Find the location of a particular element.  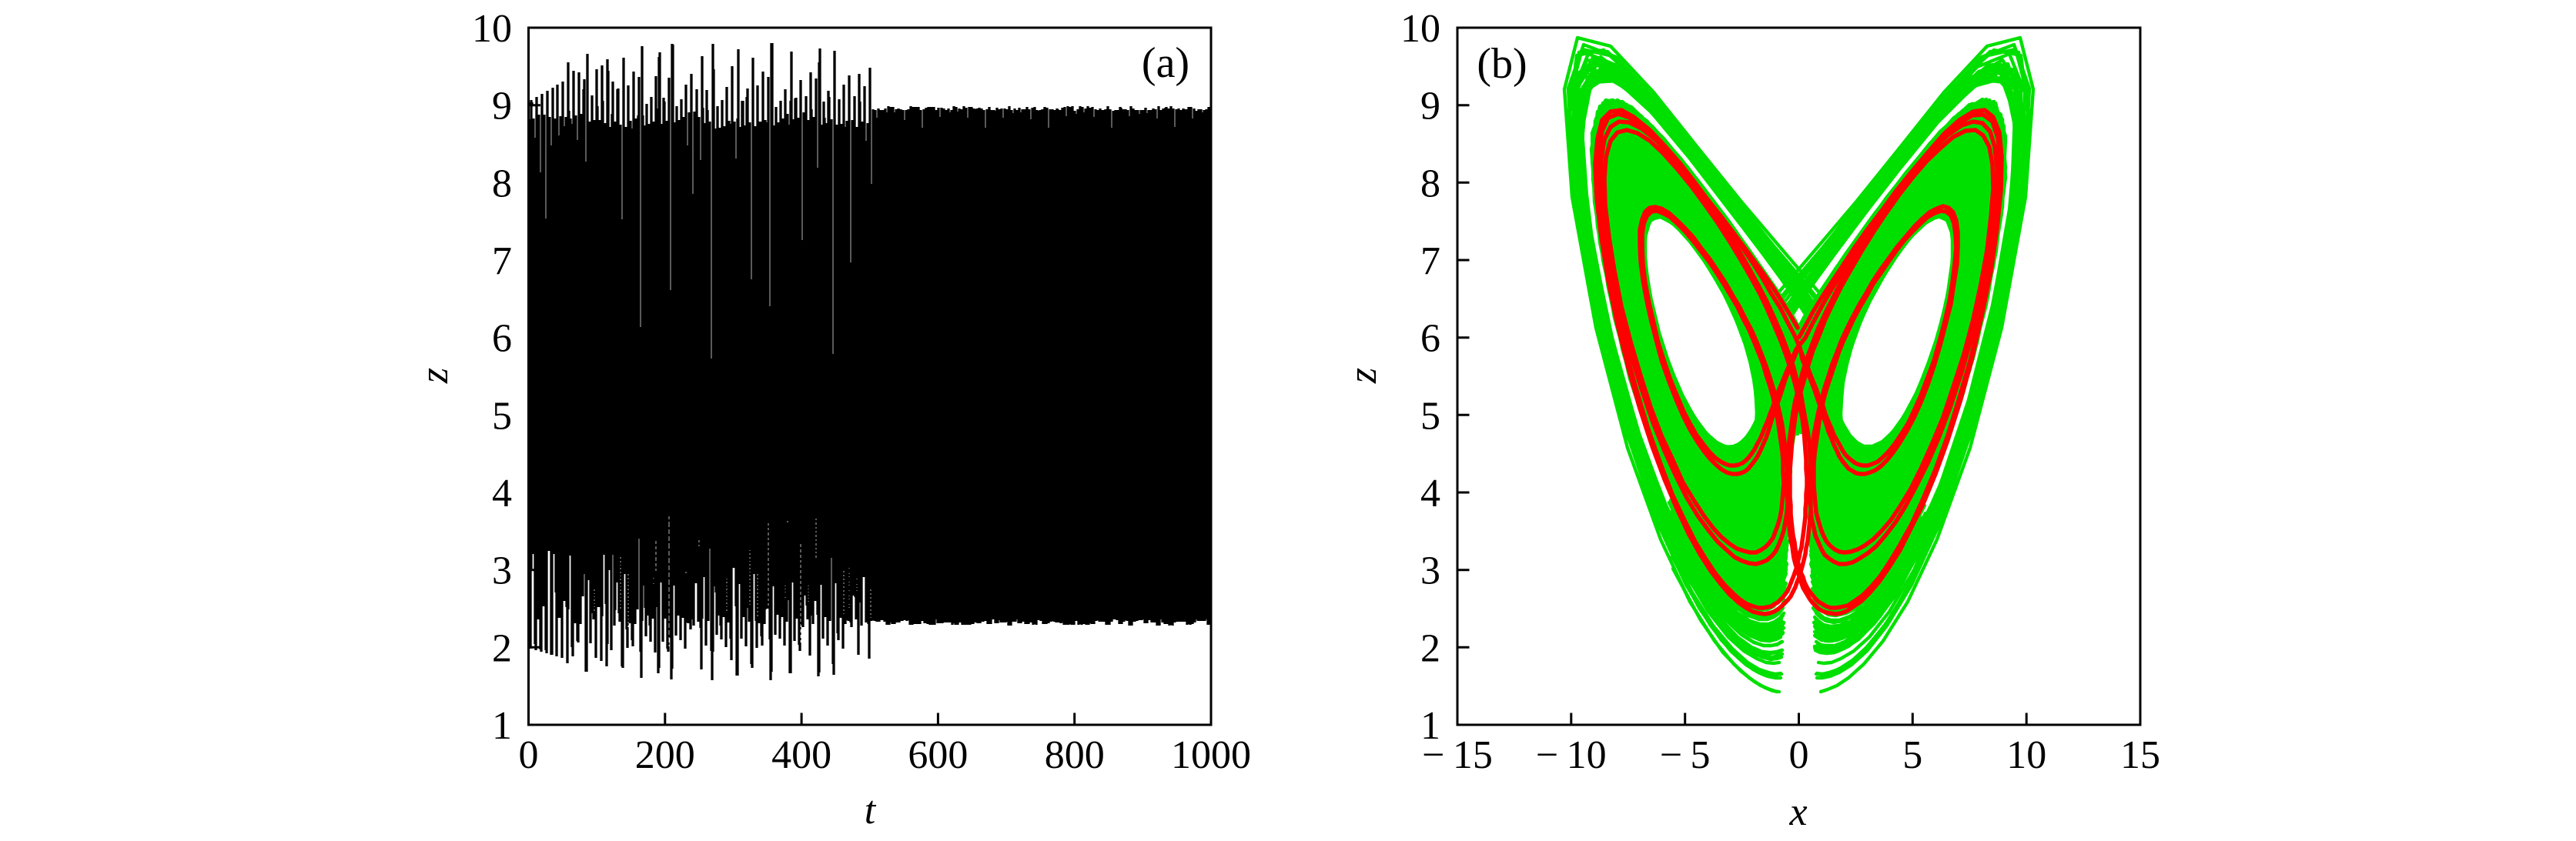

svg-text: x is located at coordinates (1797, 812).